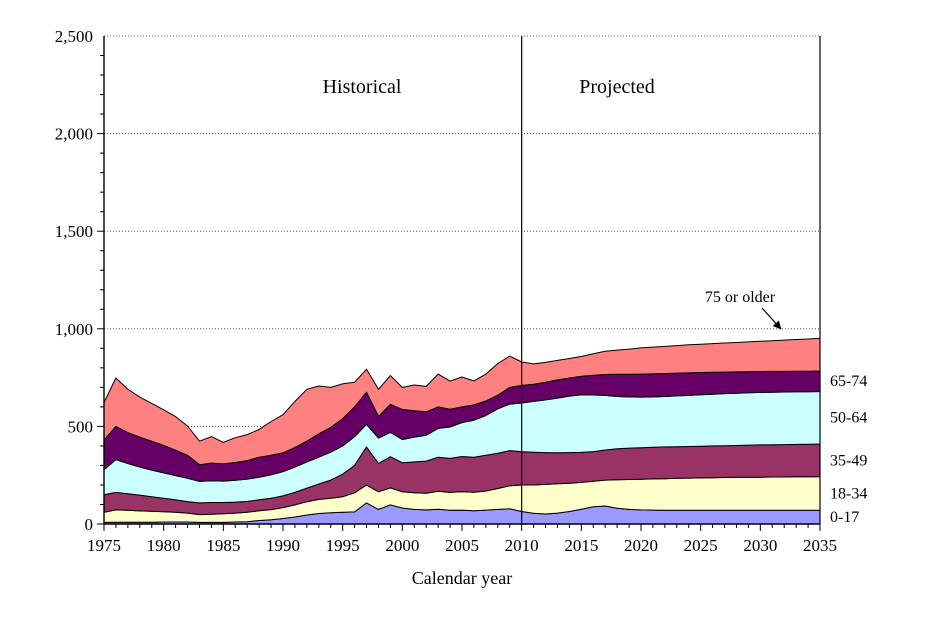 The image size is (936, 620). I want to click on x-axis-tick-label: 2030, so click(760, 545).